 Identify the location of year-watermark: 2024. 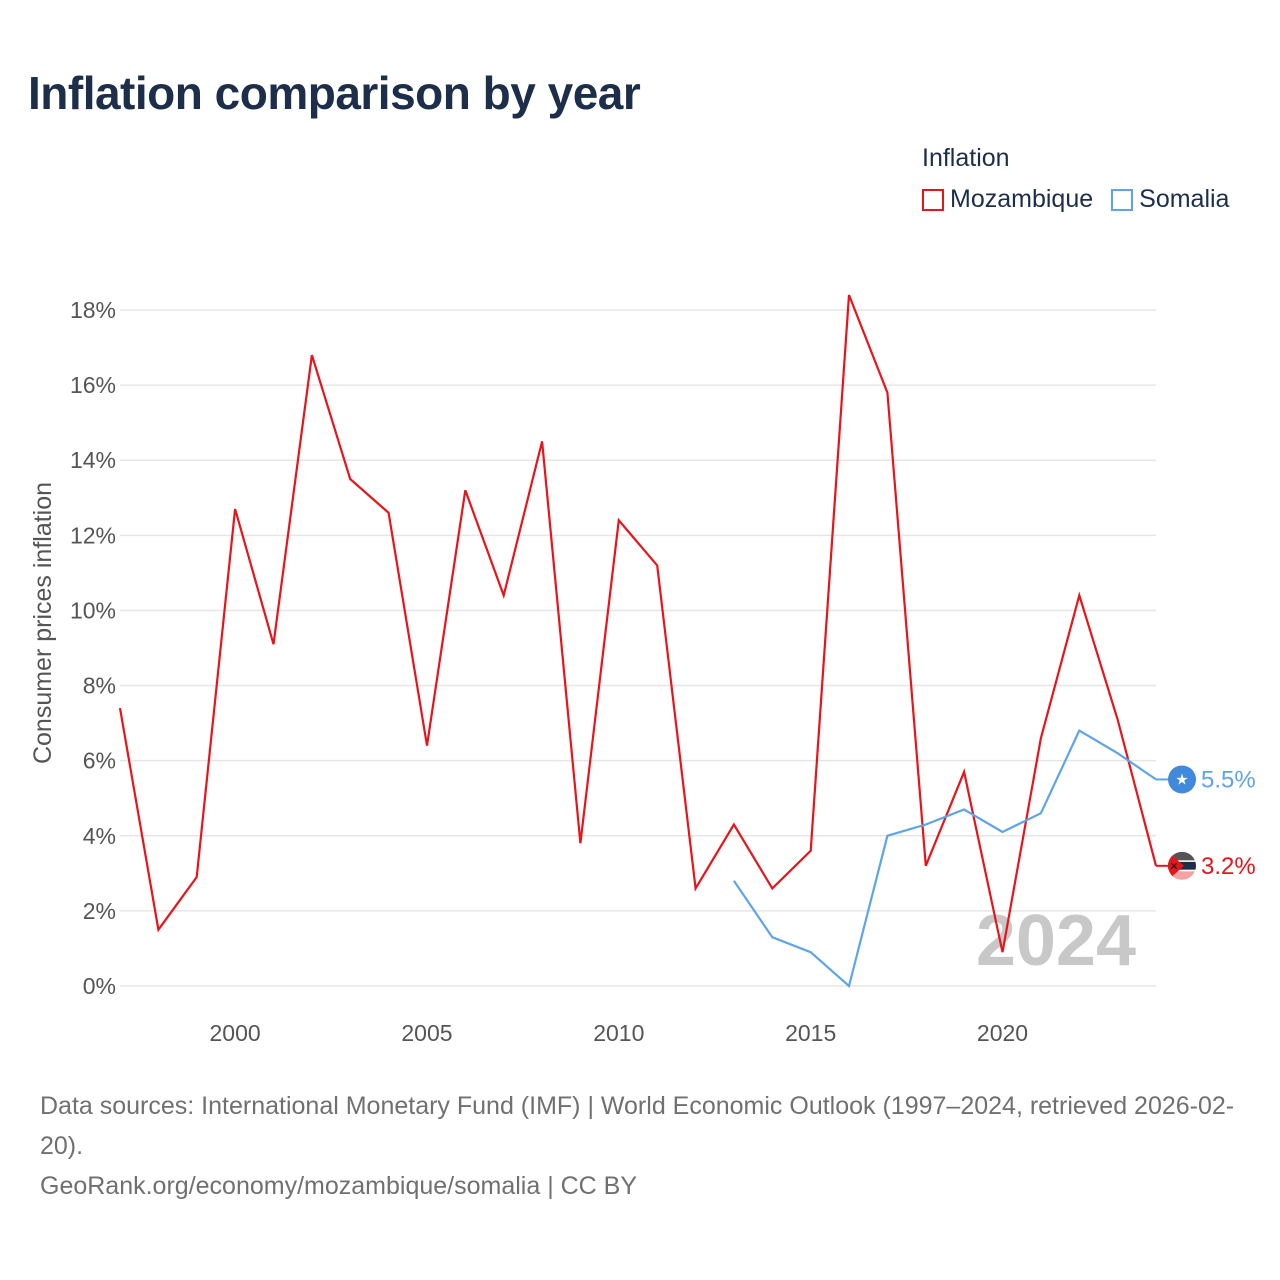
(1056, 941).